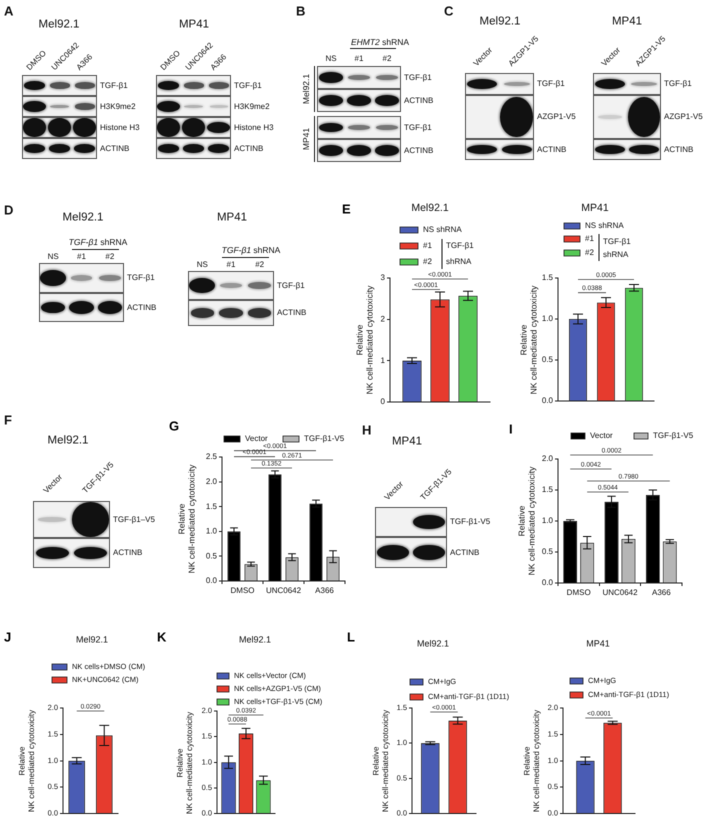  What do you see at coordinates (383, 360) in the screenshot?
I see `y-tick-label: 1` at bounding box center [383, 360].